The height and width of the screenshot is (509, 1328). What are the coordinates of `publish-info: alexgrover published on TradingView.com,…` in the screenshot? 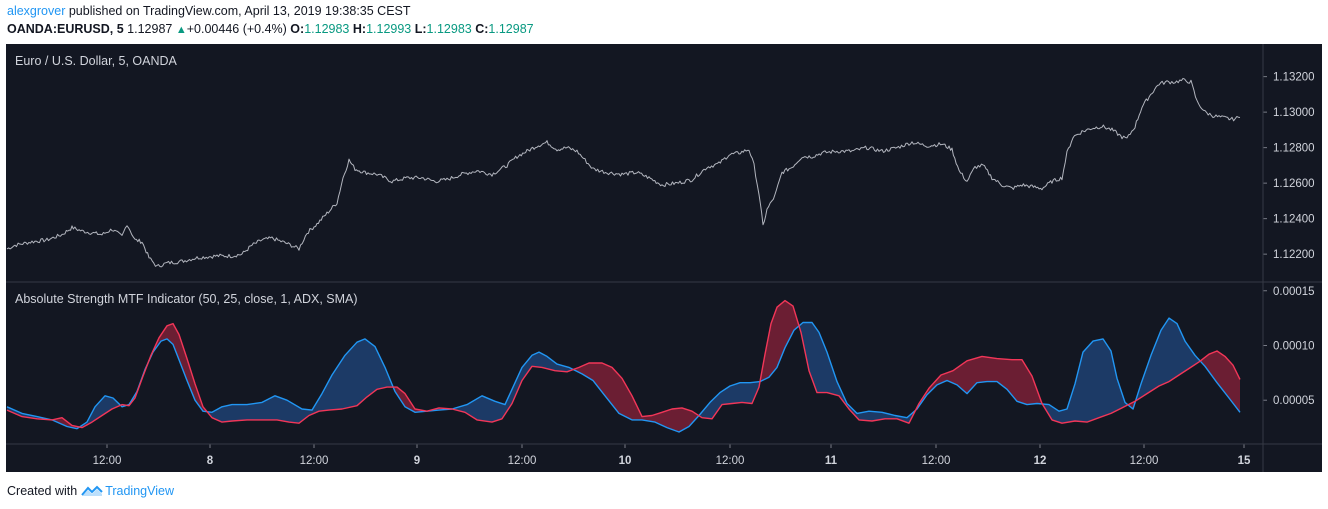 It's located at (209, 11).